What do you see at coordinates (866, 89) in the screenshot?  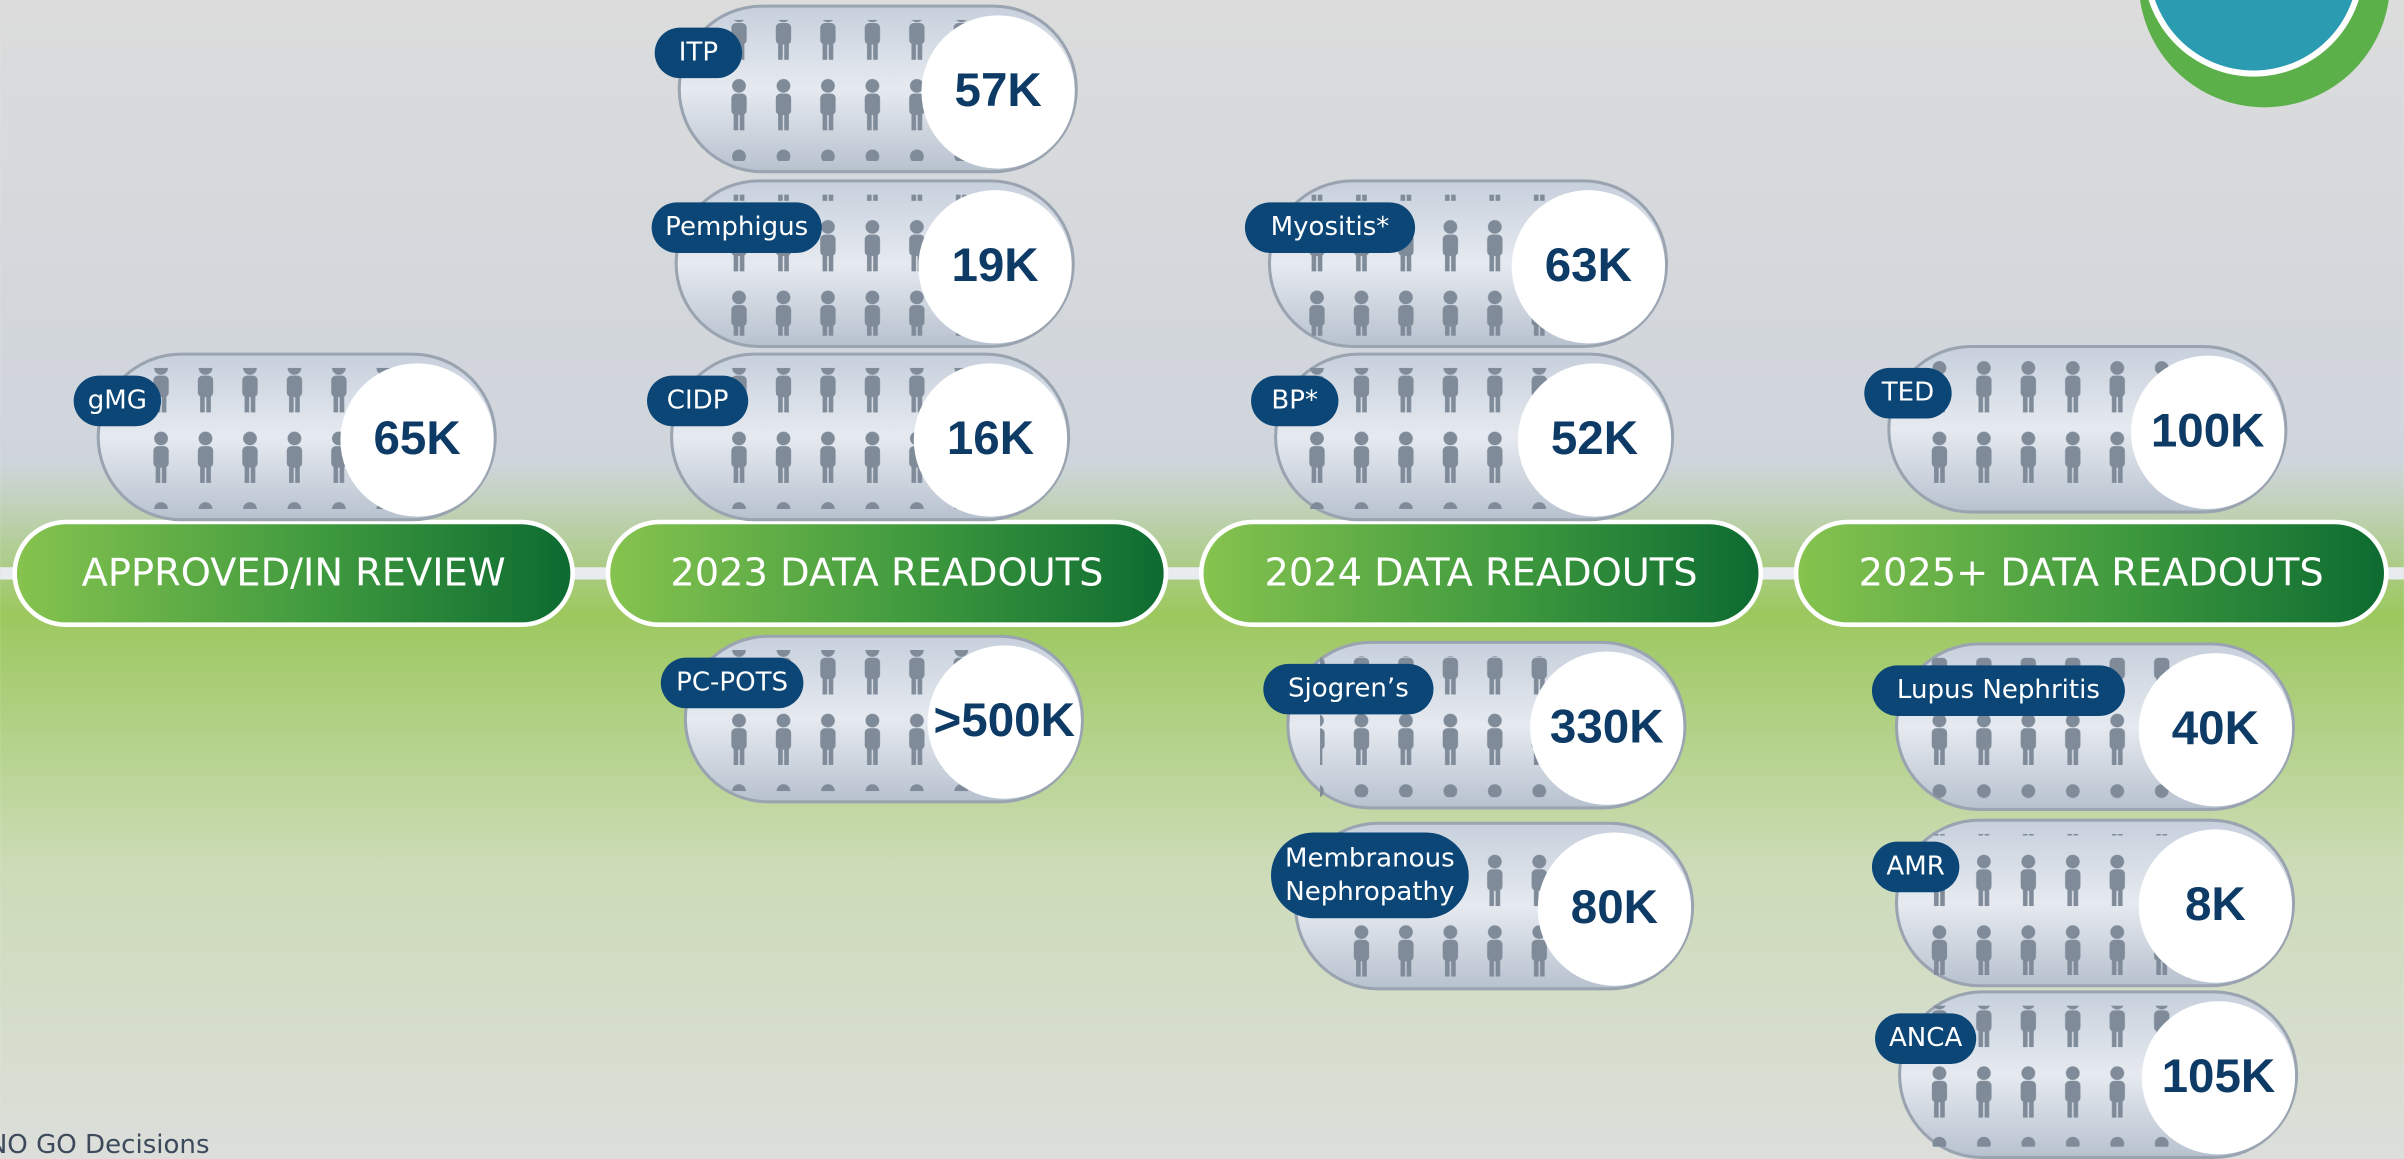 I see `indication: 57K ITP` at bounding box center [866, 89].